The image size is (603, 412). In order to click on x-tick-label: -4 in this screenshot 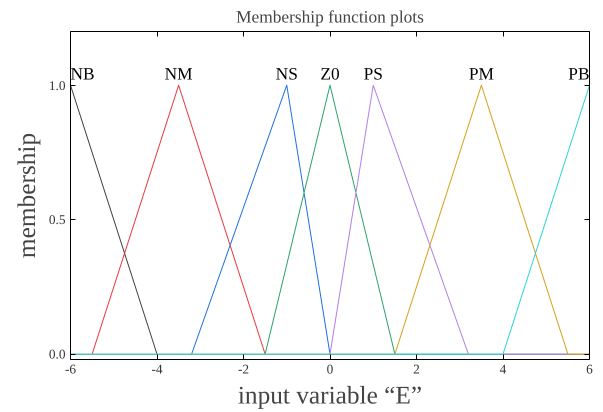, I will do `click(157, 369)`.